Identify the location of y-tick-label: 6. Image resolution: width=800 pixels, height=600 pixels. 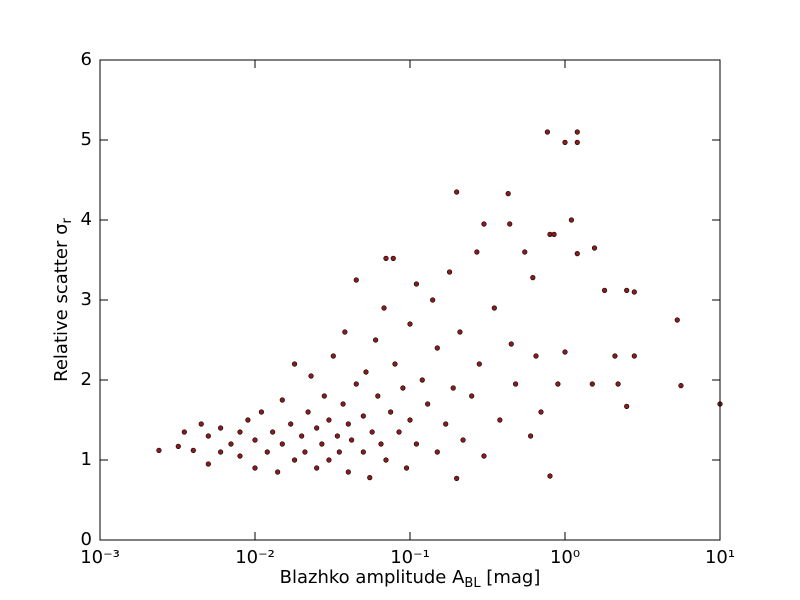
(86, 59).